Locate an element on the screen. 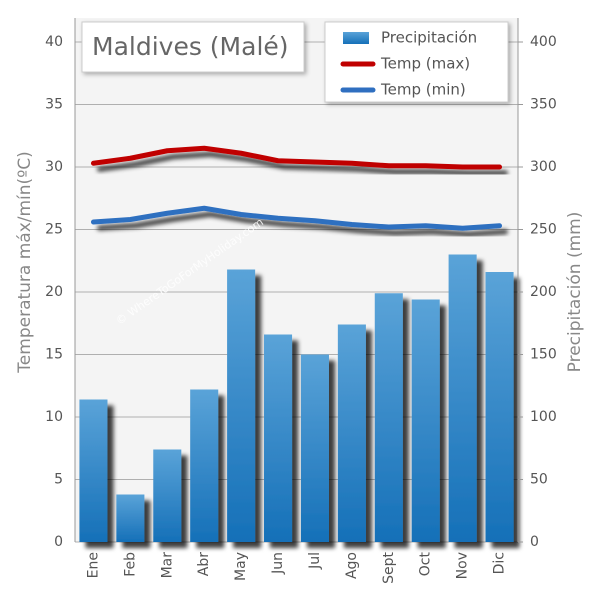  y2-tick-label: 350 is located at coordinates (543, 105).